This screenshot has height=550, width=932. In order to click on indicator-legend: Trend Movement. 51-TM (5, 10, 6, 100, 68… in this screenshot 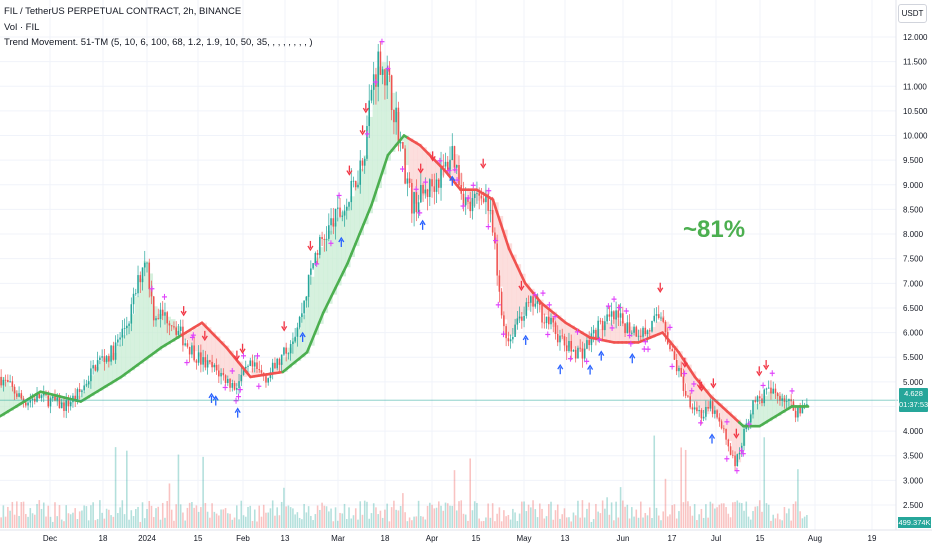, I will do `click(158, 42)`.